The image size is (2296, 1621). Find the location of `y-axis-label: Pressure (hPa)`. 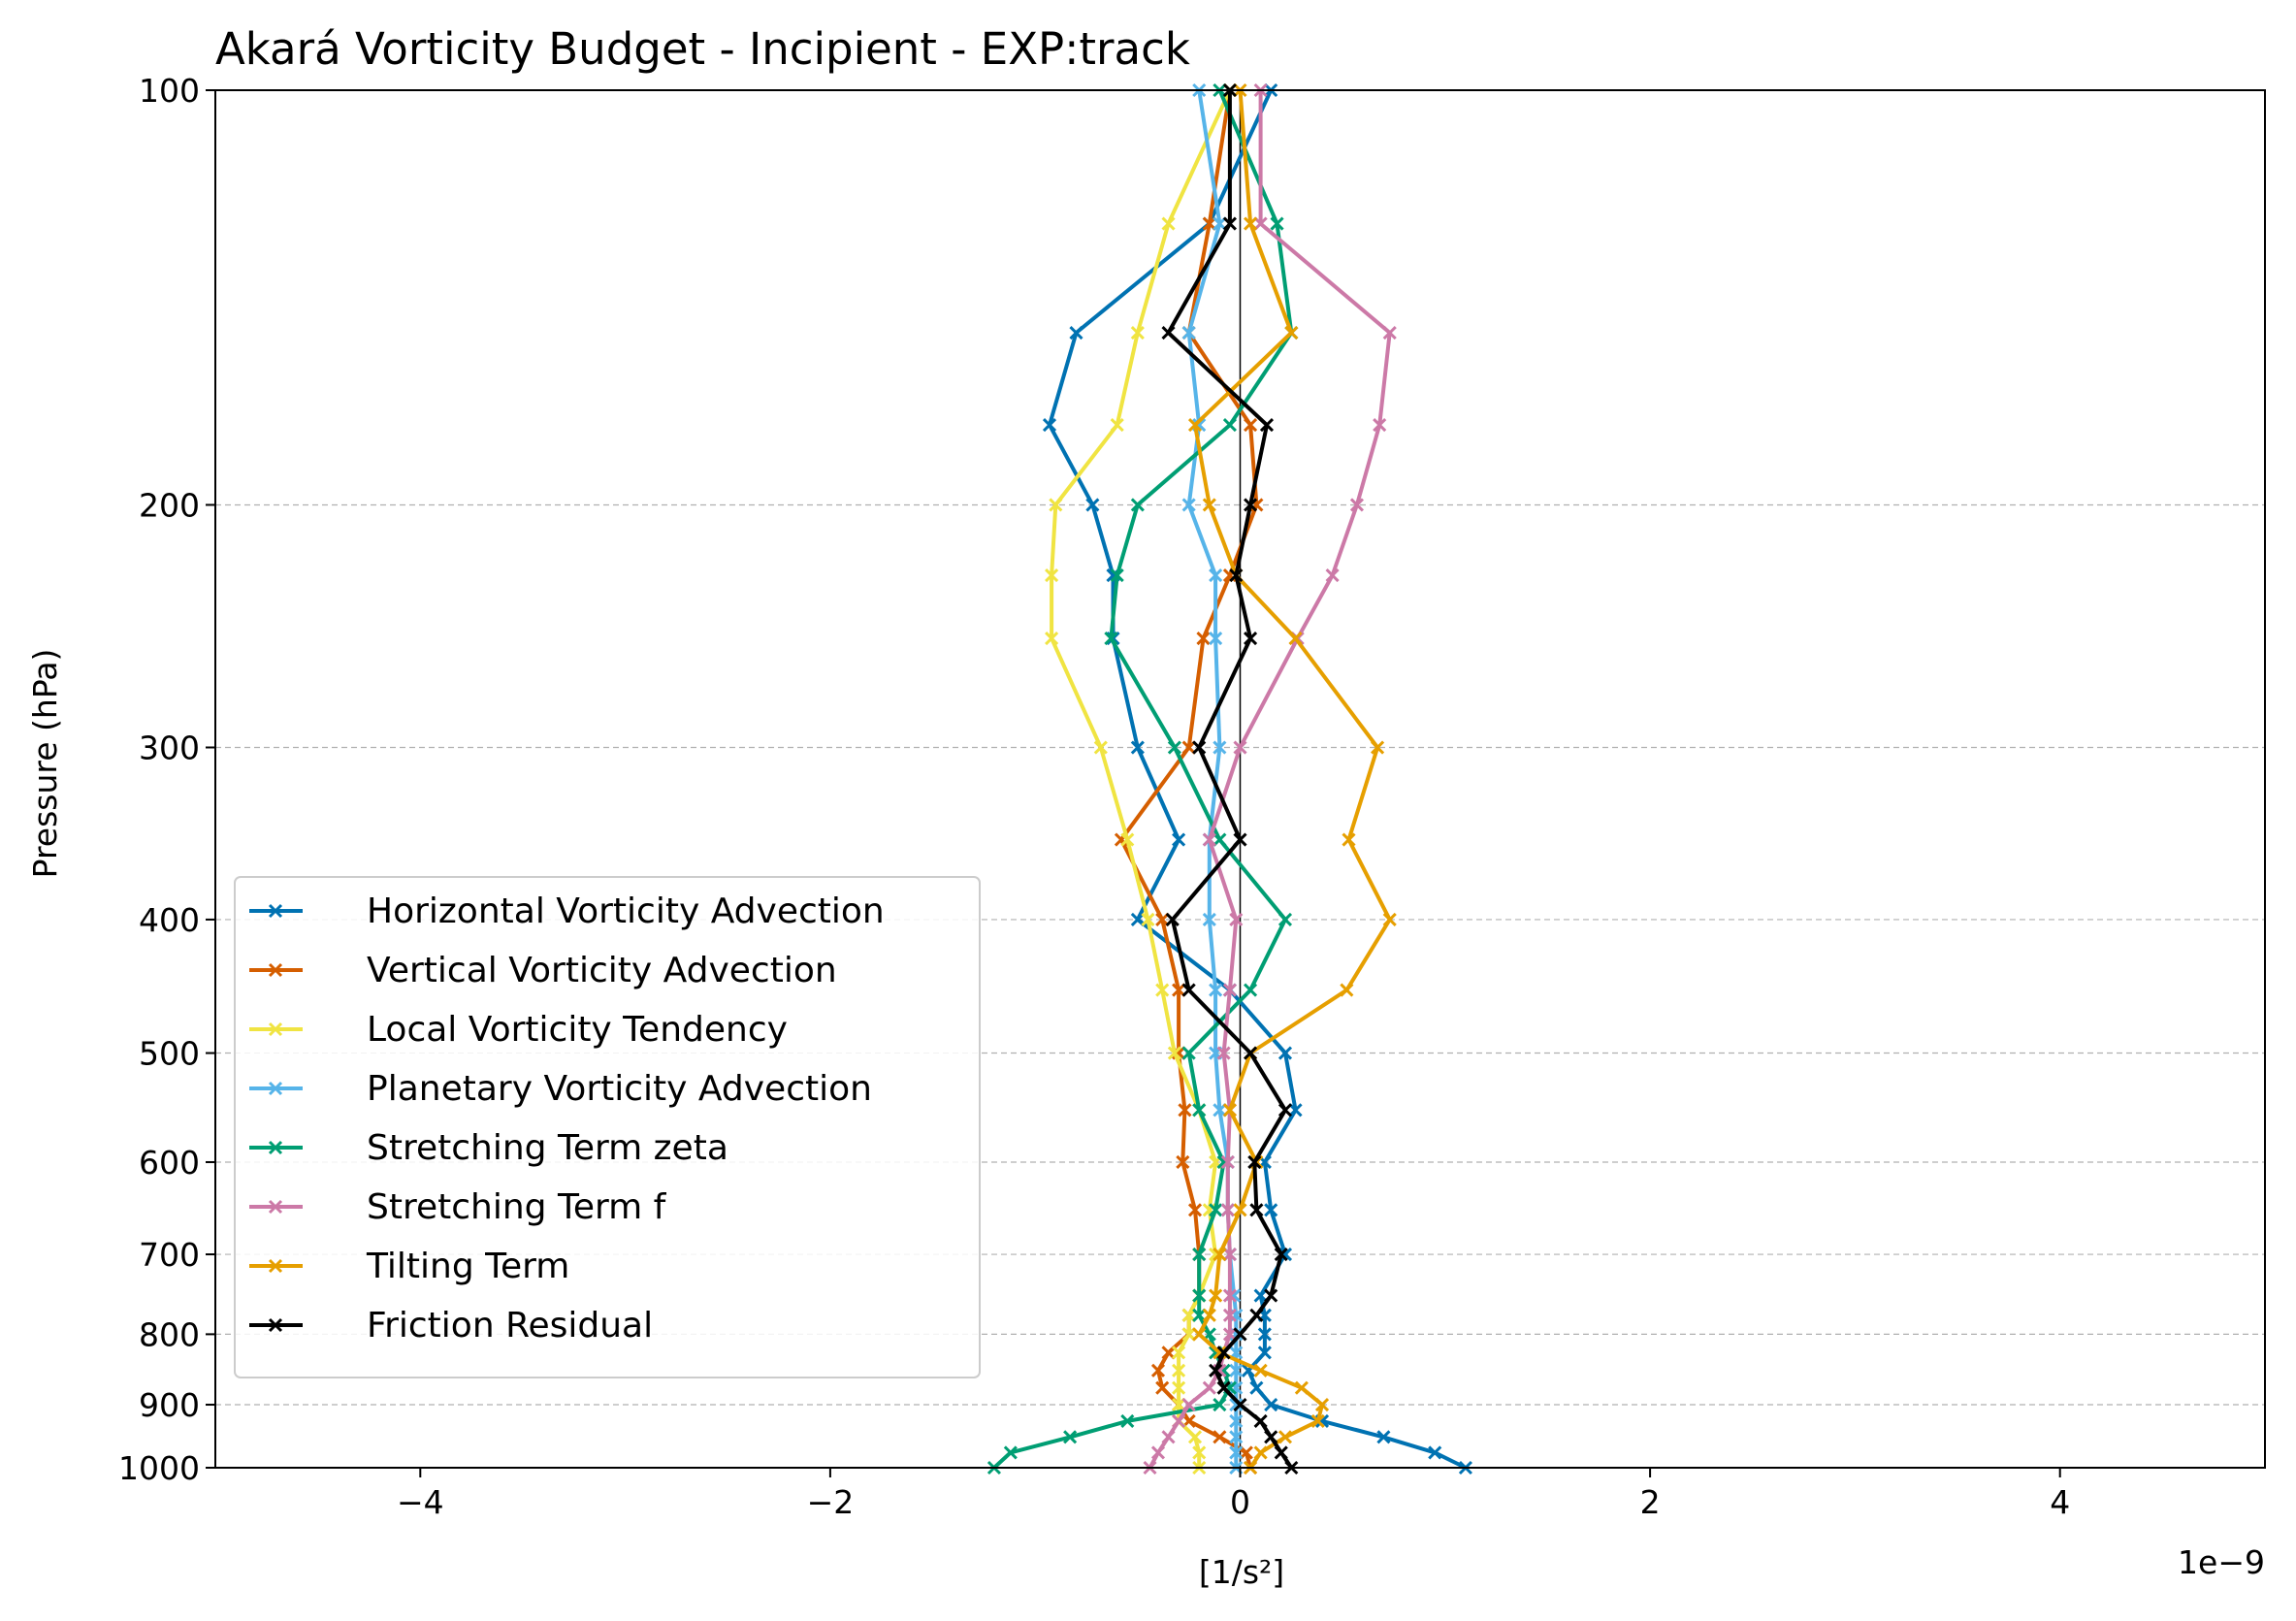

y-axis-label: Pressure (hPa) is located at coordinates (45, 764).